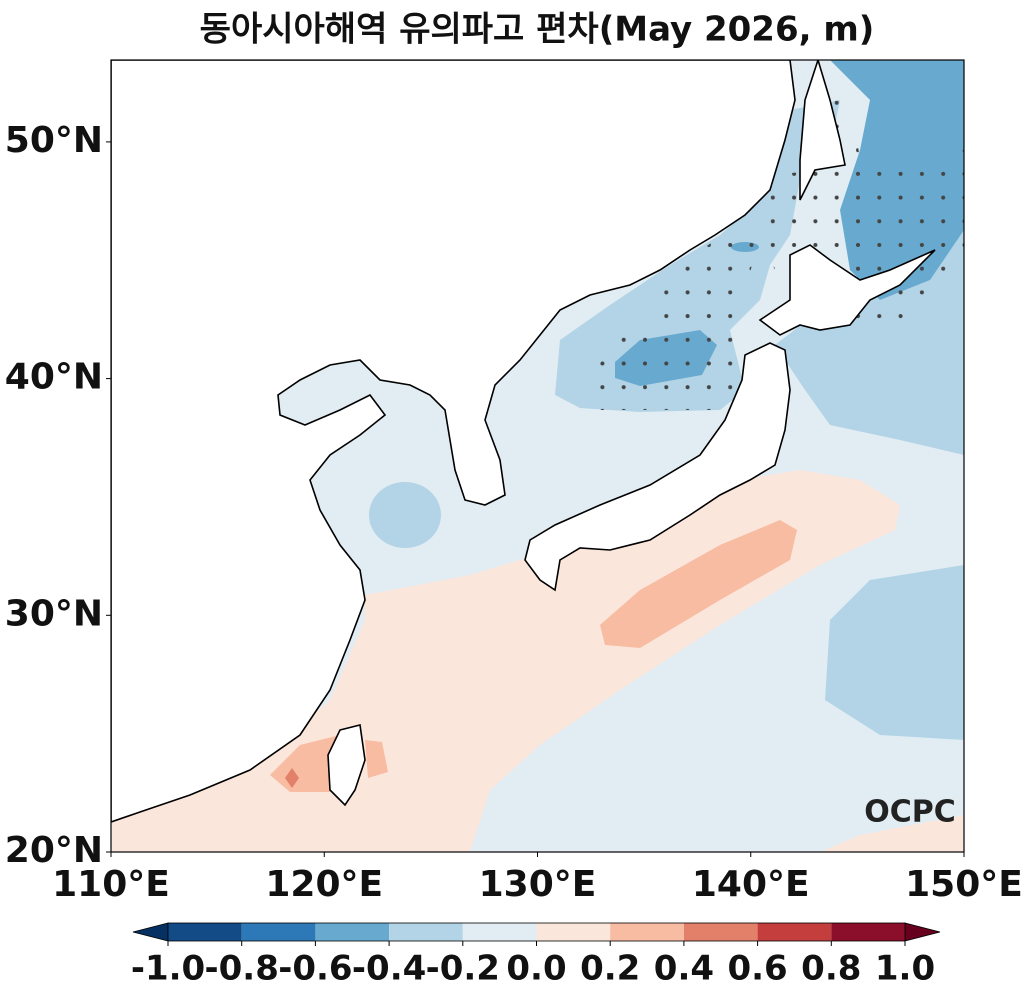 Image resolution: width=1025 pixels, height=1003 pixels. I want to click on x-tick-label: 140°E, so click(751, 884).